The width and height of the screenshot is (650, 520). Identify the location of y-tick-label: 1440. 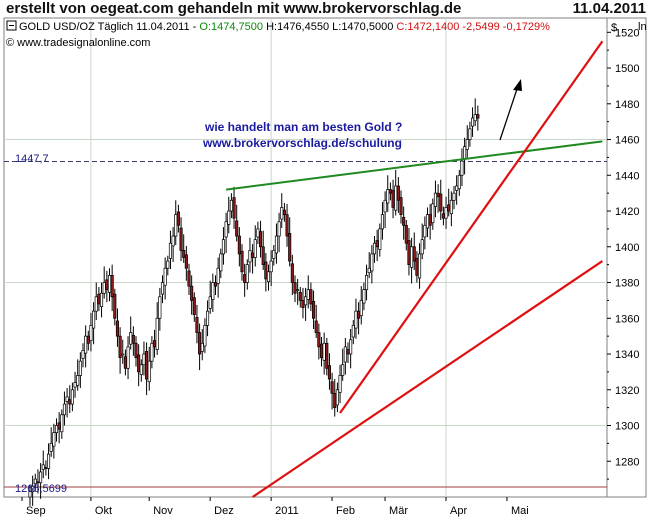
(627, 176).